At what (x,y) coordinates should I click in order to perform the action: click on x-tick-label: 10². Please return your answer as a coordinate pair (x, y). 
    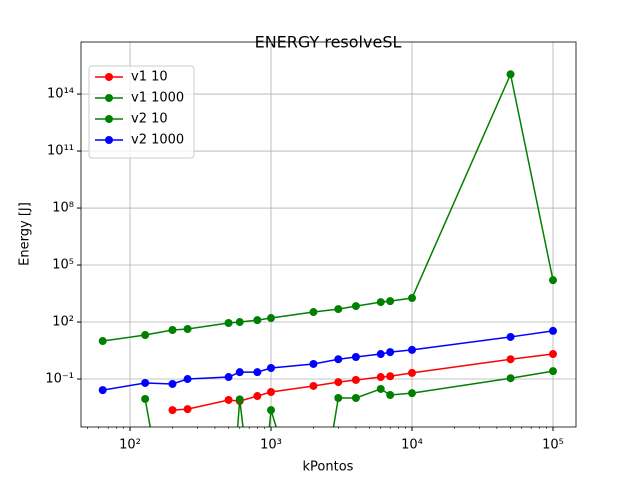
    Looking at the image, I should click on (130, 445).